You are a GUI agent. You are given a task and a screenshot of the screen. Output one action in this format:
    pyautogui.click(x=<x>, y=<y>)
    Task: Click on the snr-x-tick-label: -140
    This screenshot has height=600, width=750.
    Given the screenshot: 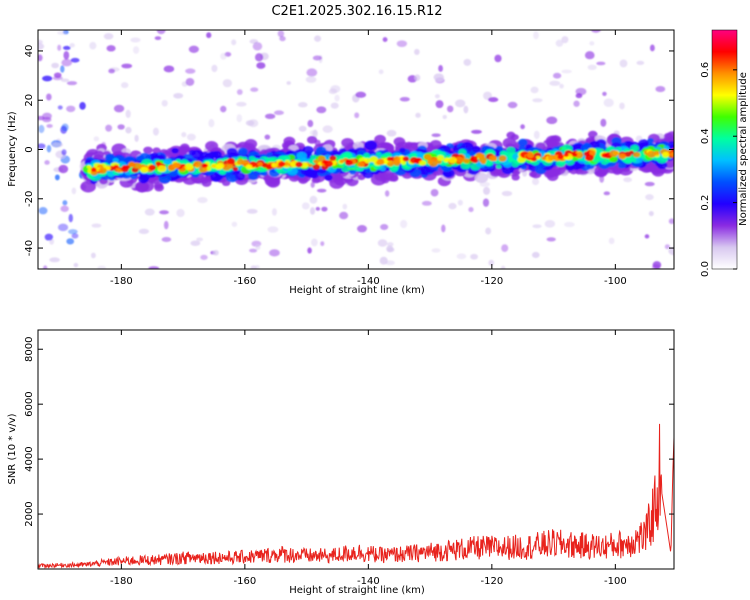 What is the action you would take?
    pyautogui.click(x=368, y=581)
    